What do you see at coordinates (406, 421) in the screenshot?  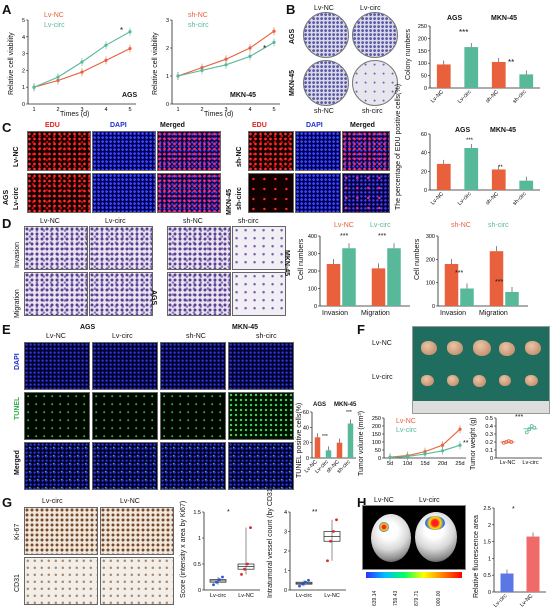 I see `f-line-legend-1: Lv-NC` at bounding box center [406, 421].